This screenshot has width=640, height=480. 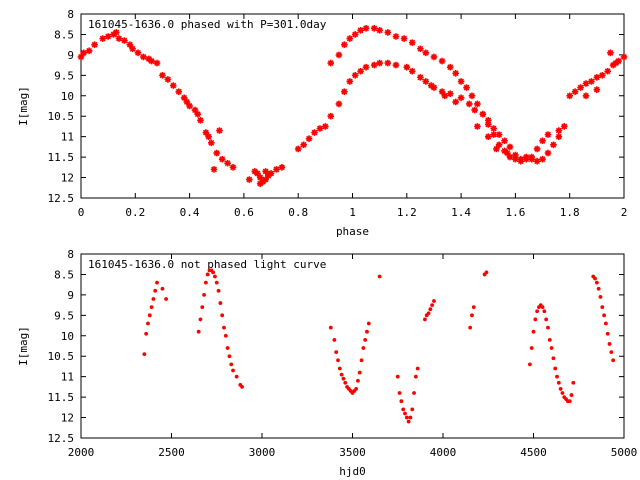 I want to click on phased-y-tick-label: 10, so click(x=67, y=96).